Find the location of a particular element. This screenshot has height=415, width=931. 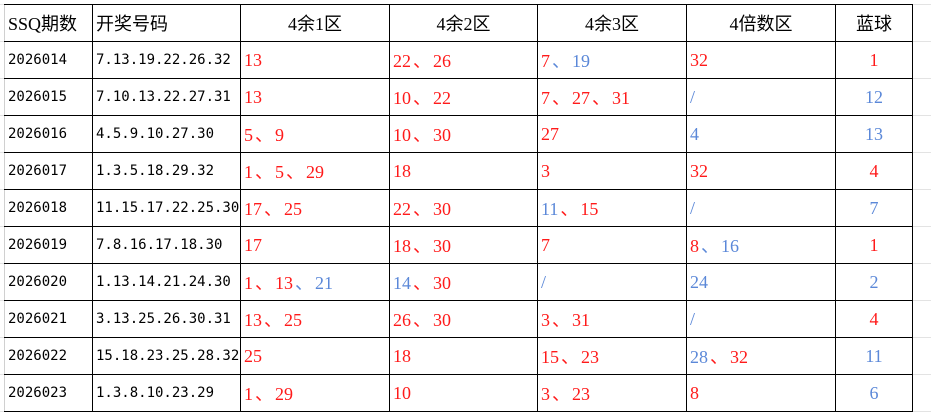

zone-cell-z2: 14、 30 is located at coordinates (463, 282).